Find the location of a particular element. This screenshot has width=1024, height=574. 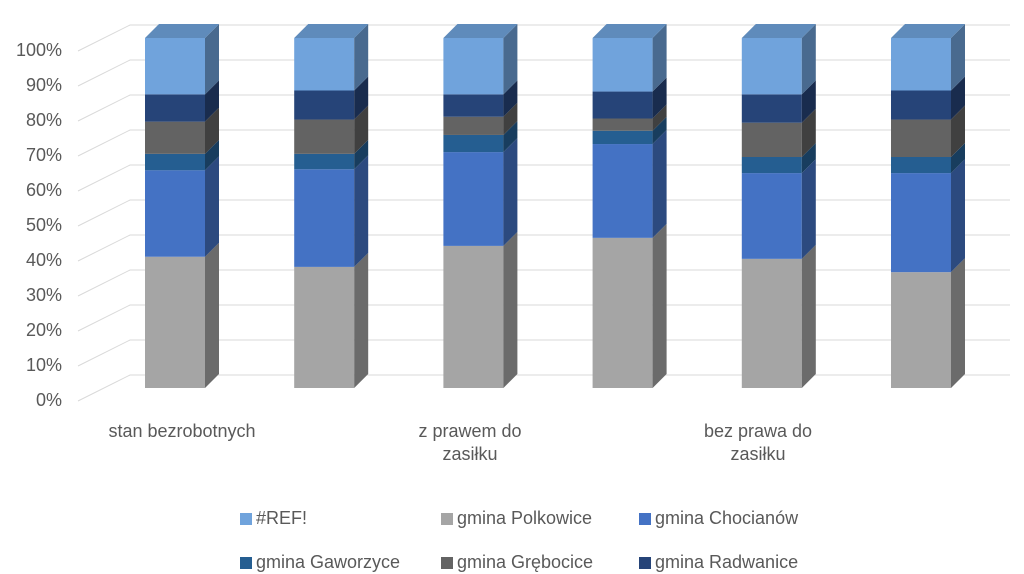

legend-label: gmina Polkowice is located at coordinates (524, 518).